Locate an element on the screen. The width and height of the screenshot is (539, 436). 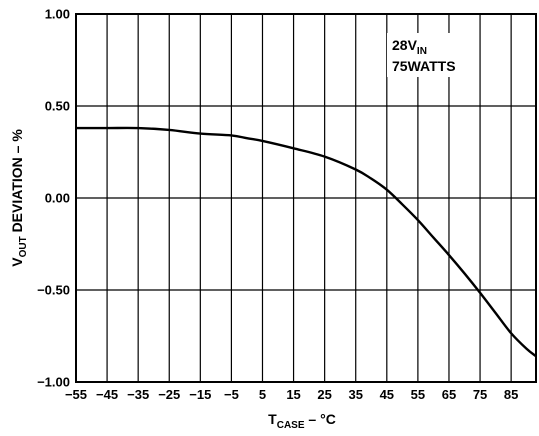
x-tick-label: −55 is located at coordinates (76, 394).